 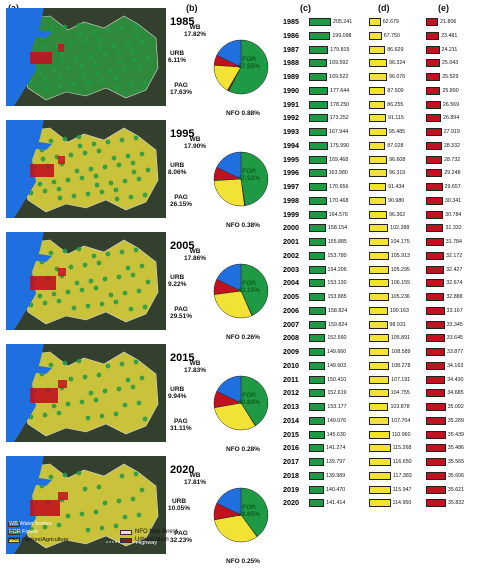 I want to click on bar-value-label: 169.468, so click(x=339, y=159).